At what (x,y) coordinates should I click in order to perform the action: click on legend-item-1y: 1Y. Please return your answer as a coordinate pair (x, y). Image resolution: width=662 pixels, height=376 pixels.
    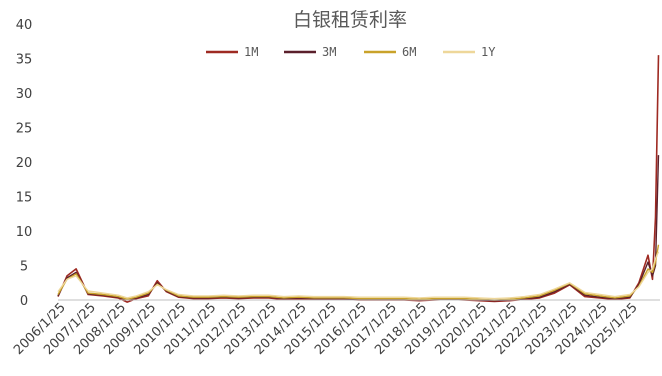
    Looking at the image, I should click on (469, 52).